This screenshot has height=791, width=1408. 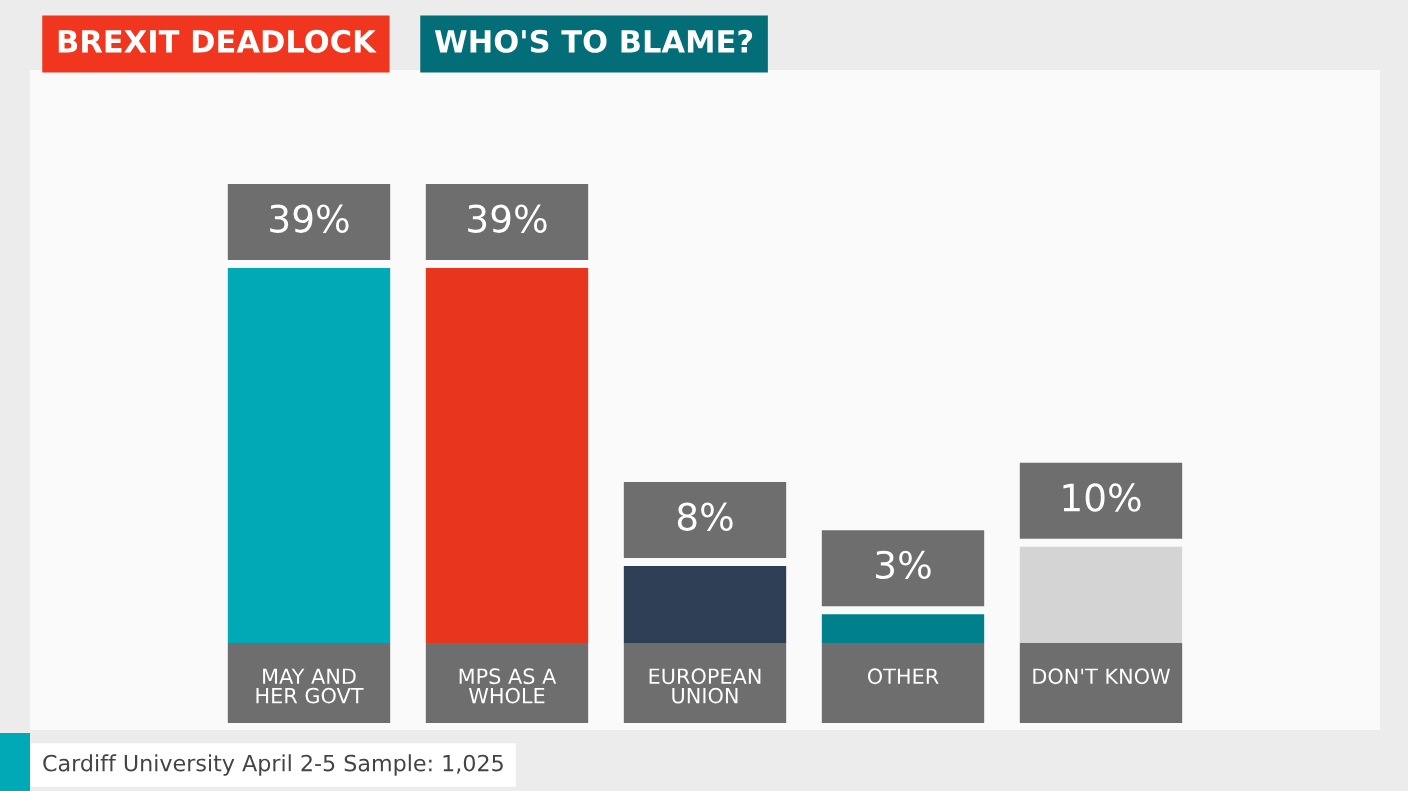 I want to click on x-tick-label: OTHER, so click(x=903, y=676).